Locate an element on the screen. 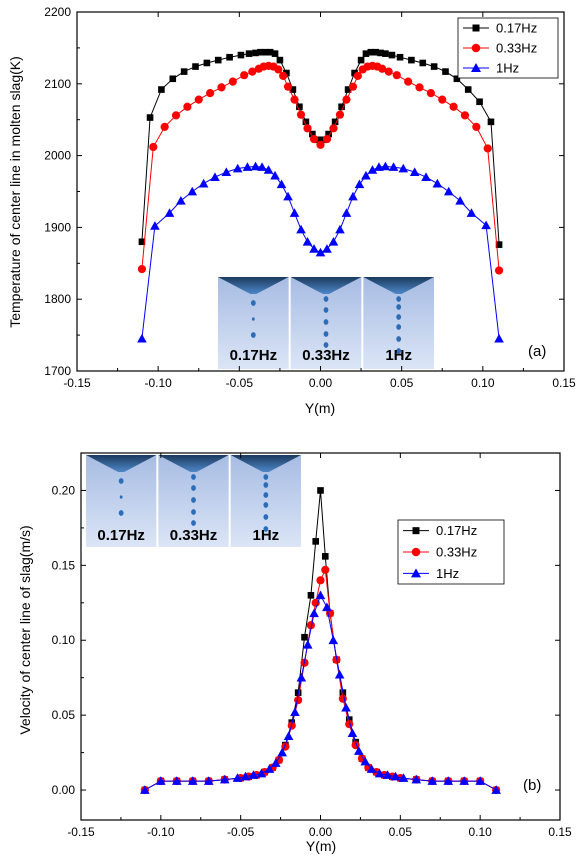 This screenshot has height=860, width=581. temperature-x-tick-label: -0.10 is located at coordinates (158, 383).